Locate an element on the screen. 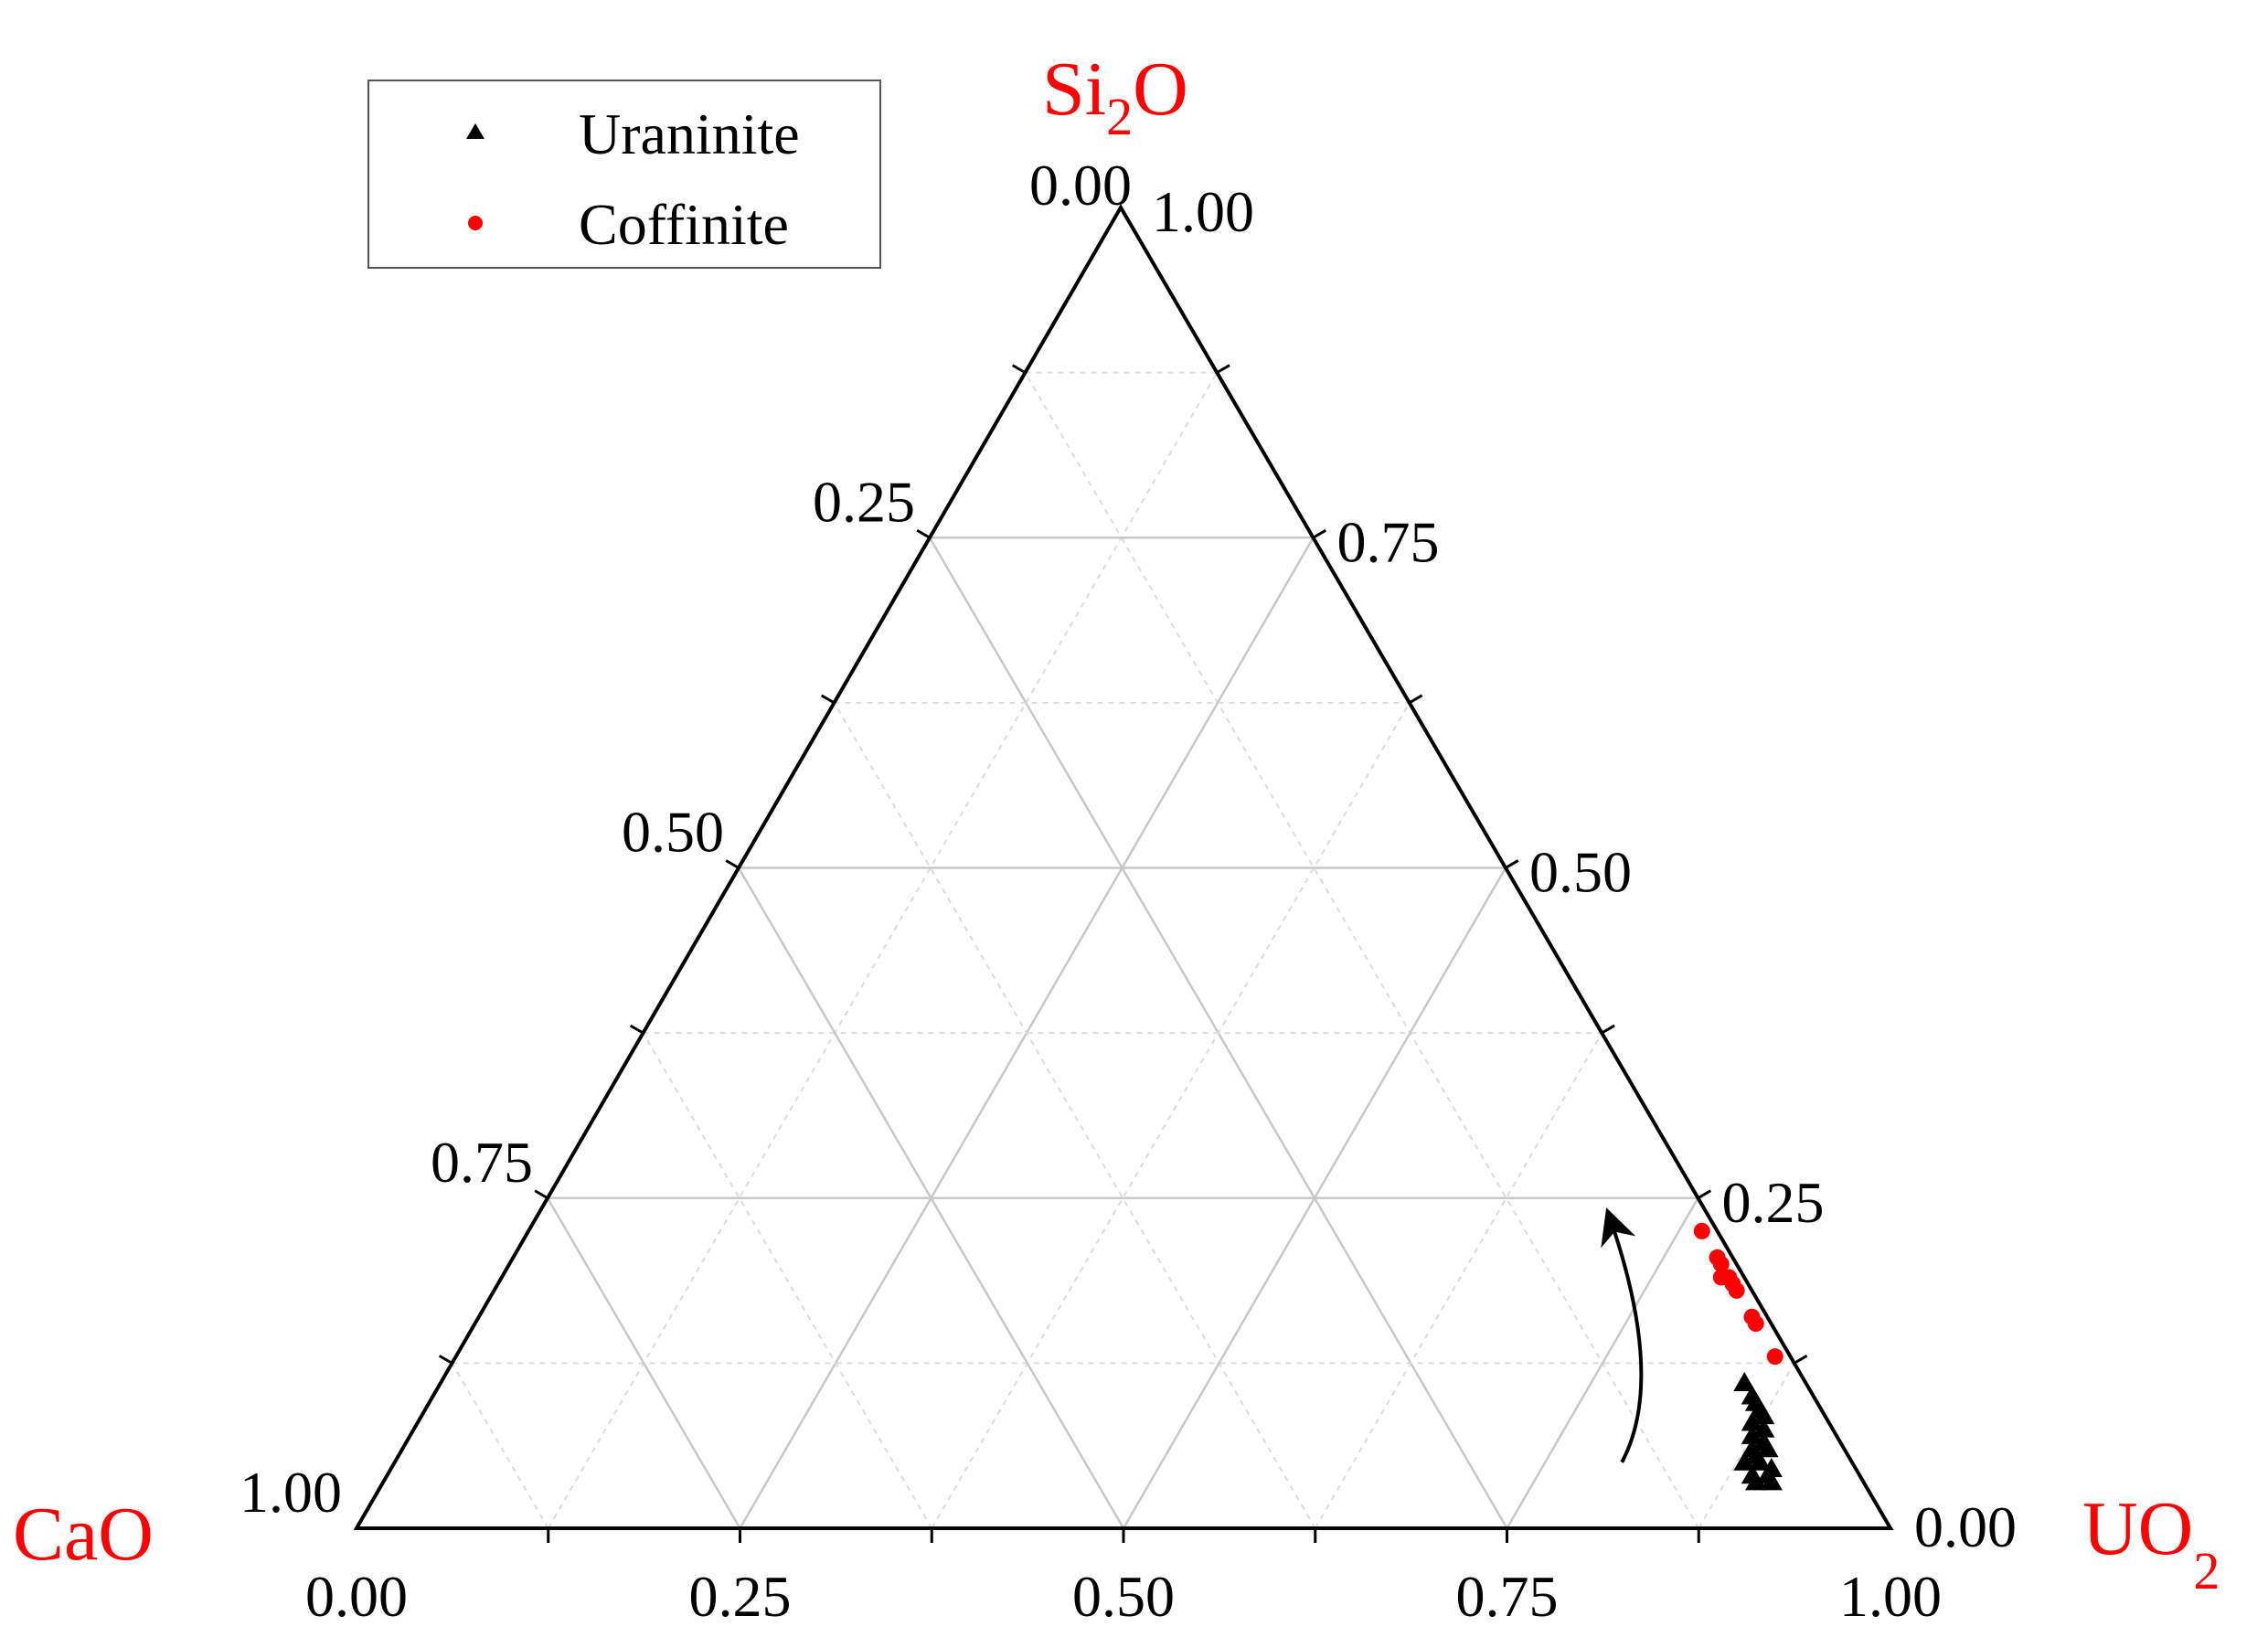 The image size is (2268, 1648). tick-label-bottom: 0.75 is located at coordinates (1507, 1597).